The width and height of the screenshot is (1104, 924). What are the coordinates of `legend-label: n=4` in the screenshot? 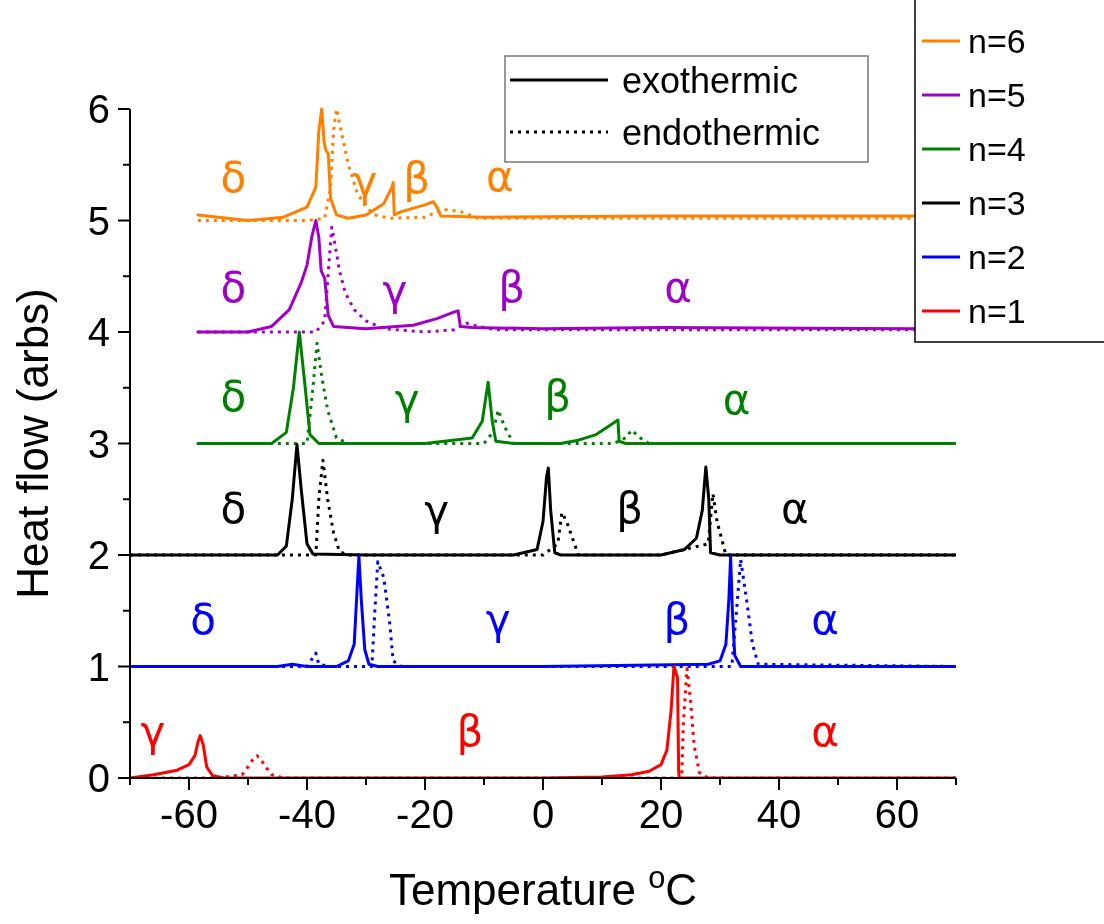 It's located at (997, 148).